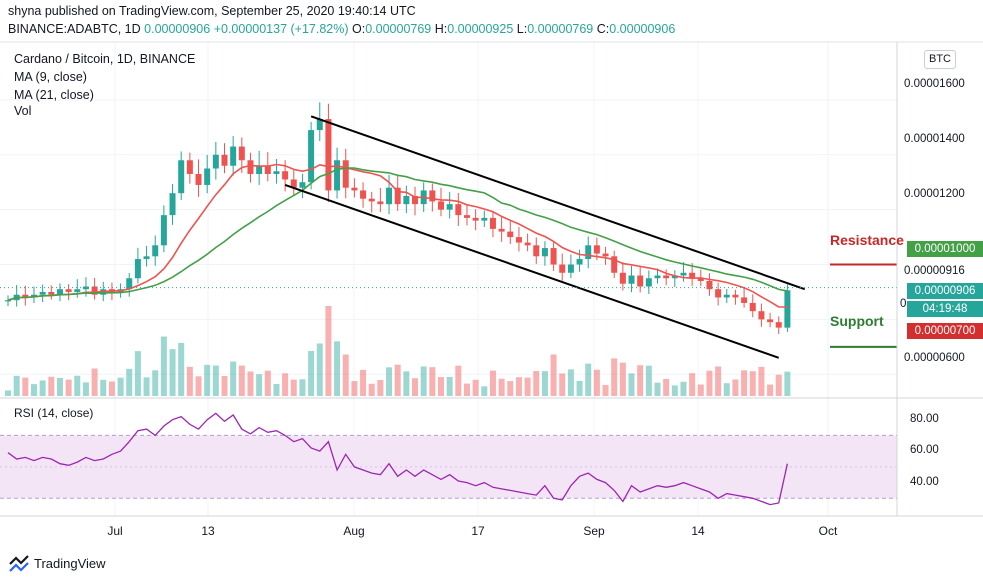  I want to click on time-tick-13: 13, so click(208, 531).